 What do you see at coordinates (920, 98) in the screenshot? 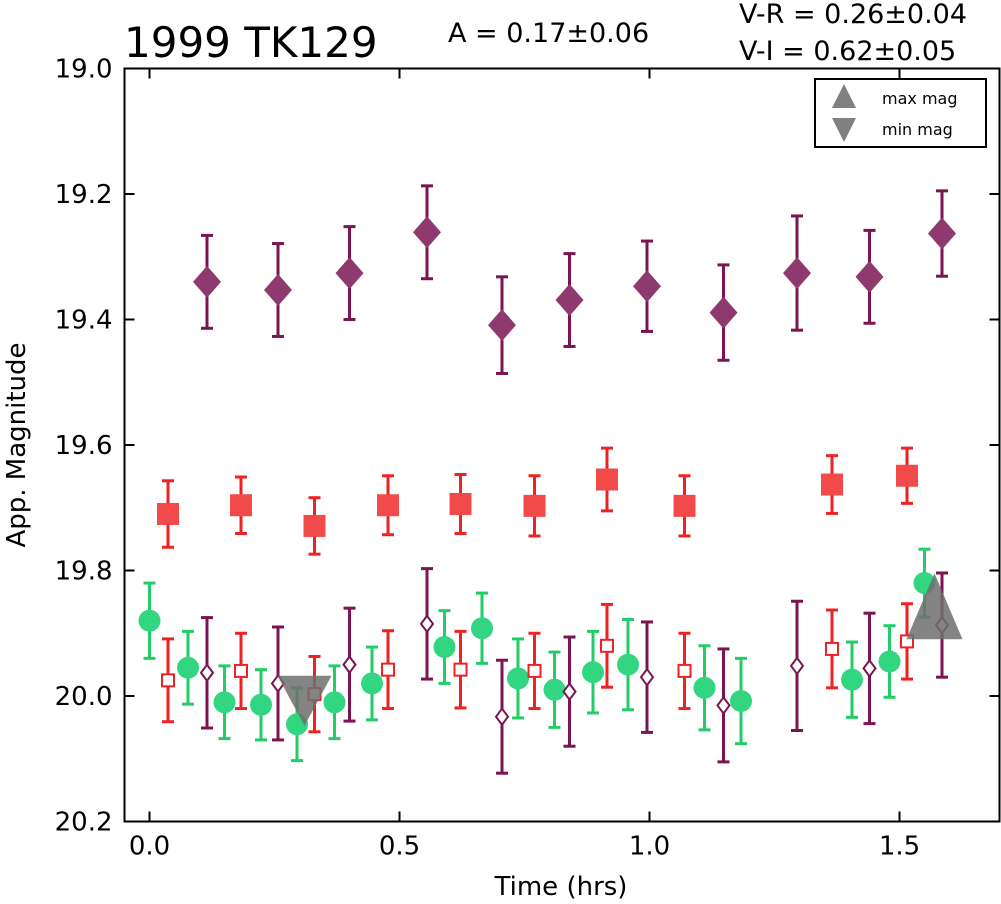
I see `legend-label-max-mag: max mag` at bounding box center [920, 98].